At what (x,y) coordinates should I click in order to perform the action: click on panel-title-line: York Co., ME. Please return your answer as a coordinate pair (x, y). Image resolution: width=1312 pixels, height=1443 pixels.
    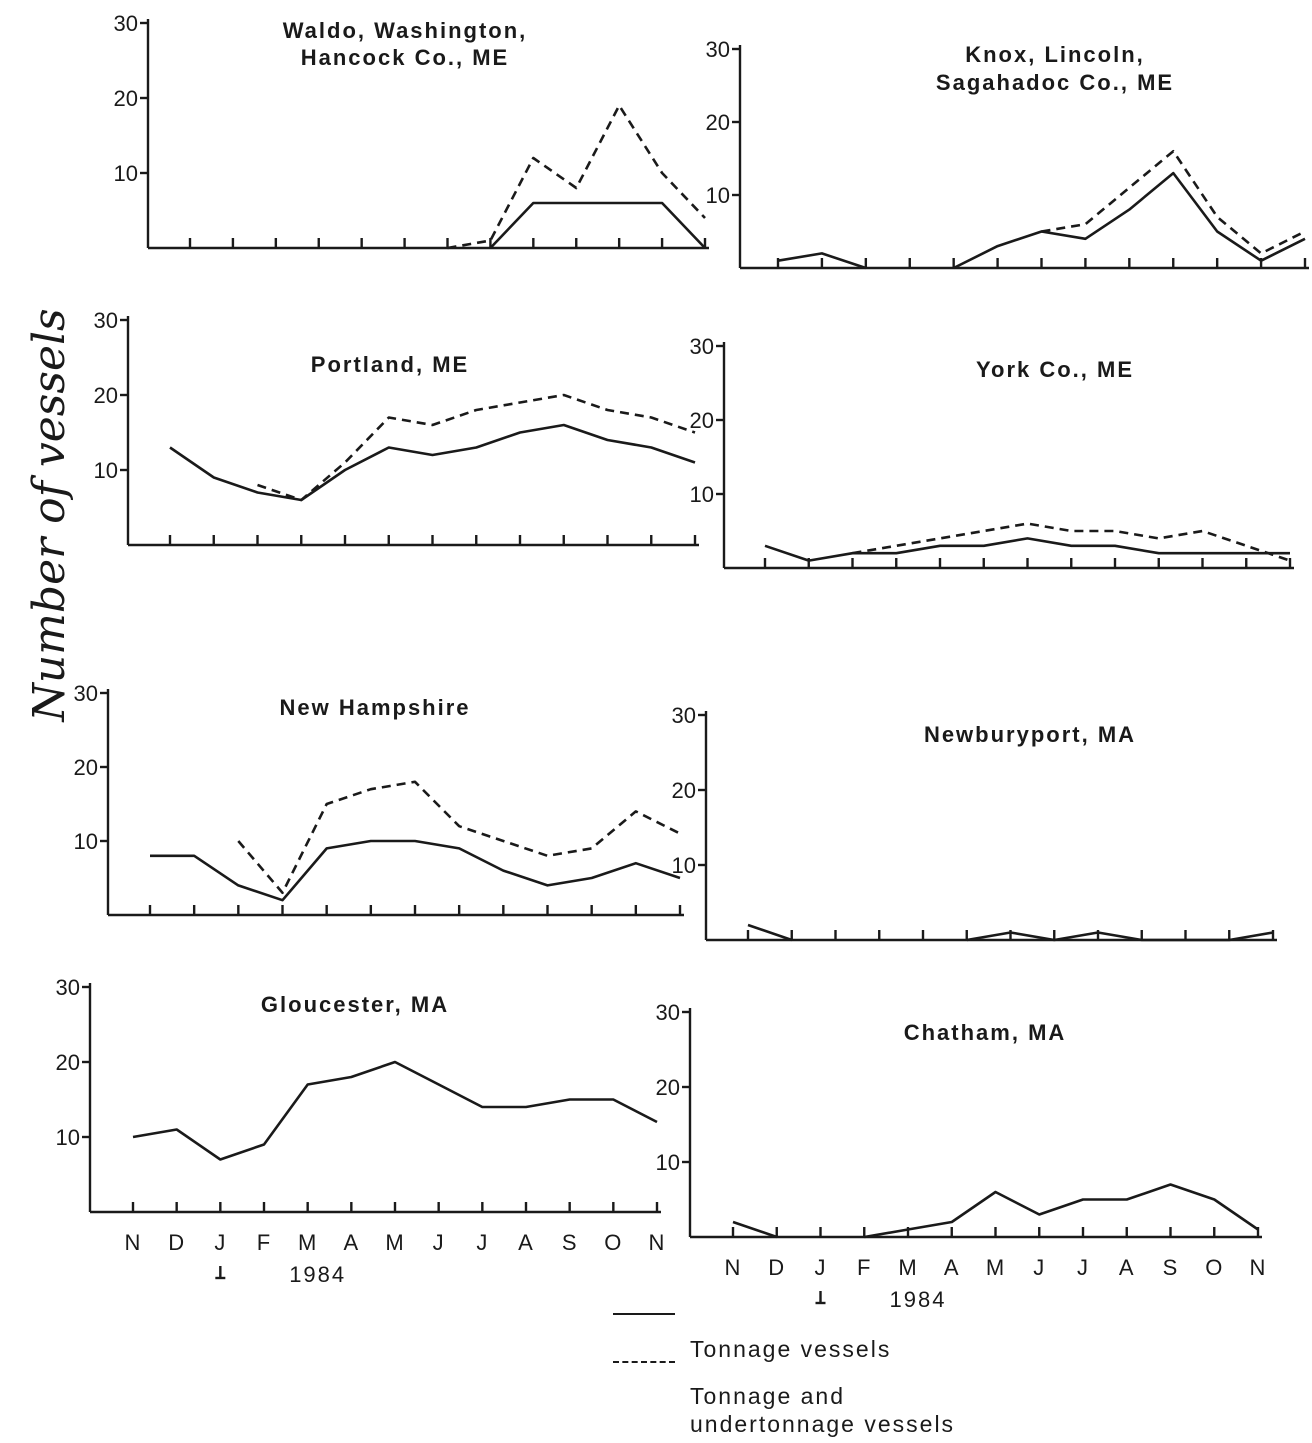
    Looking at the image, I should click on (1055, 369).